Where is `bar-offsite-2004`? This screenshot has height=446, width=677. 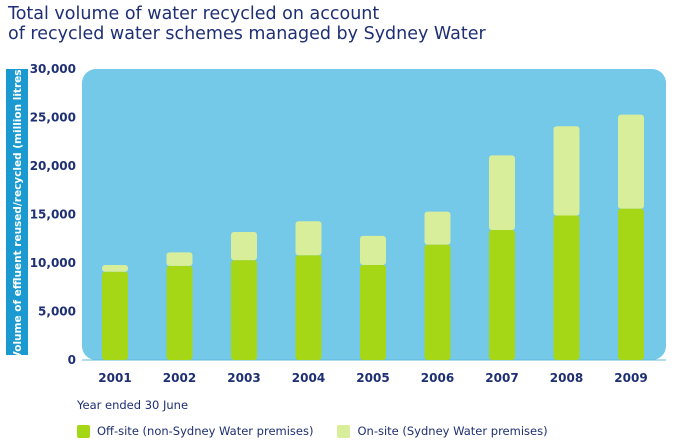
bar-offsite-2004 is located at coordinates (308, 307).